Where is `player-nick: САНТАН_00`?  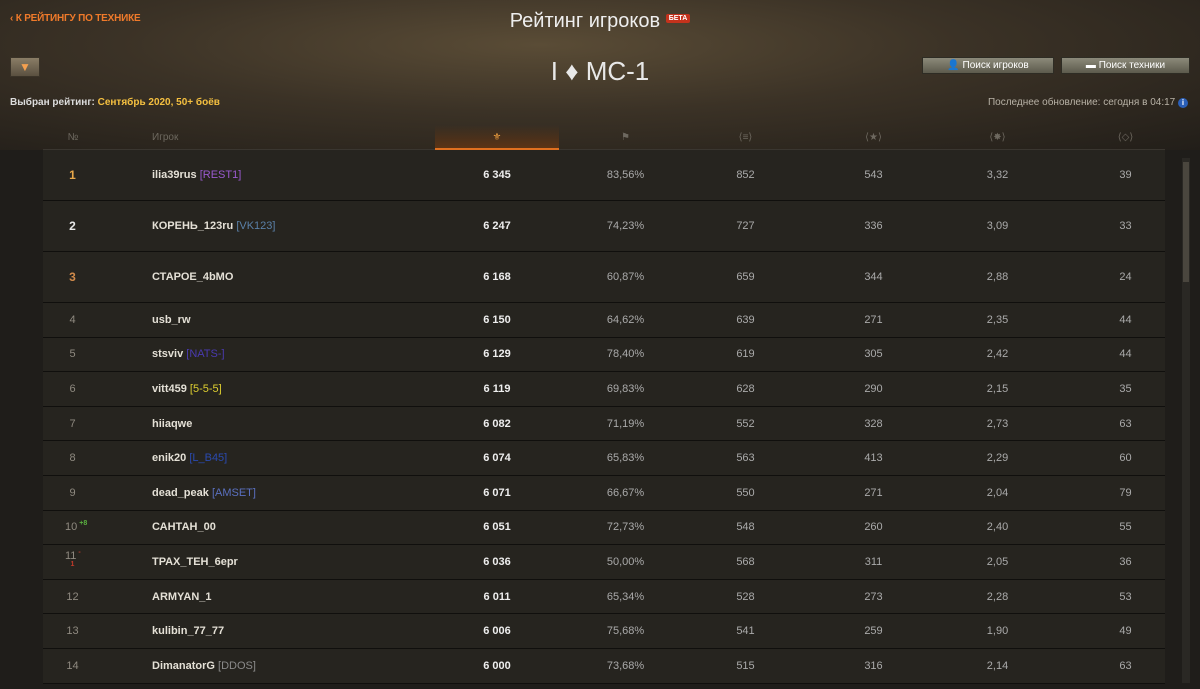
player-nick: САНТАН_00 is located at coordinates (184, 527).